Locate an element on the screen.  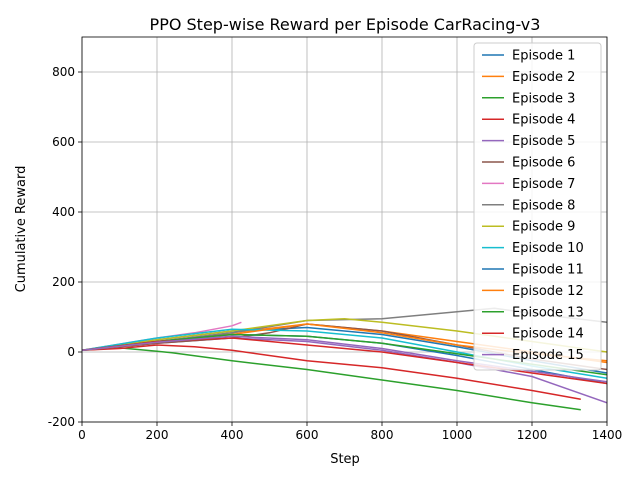
y-tick-label: 600 is located at coordinates (63, 142).